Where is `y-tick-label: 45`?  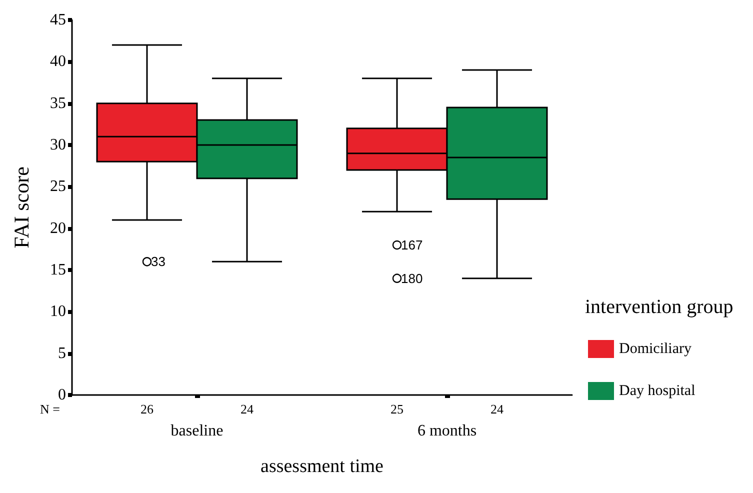
y-tick-label: 45 is located at coordinates (58, 20).